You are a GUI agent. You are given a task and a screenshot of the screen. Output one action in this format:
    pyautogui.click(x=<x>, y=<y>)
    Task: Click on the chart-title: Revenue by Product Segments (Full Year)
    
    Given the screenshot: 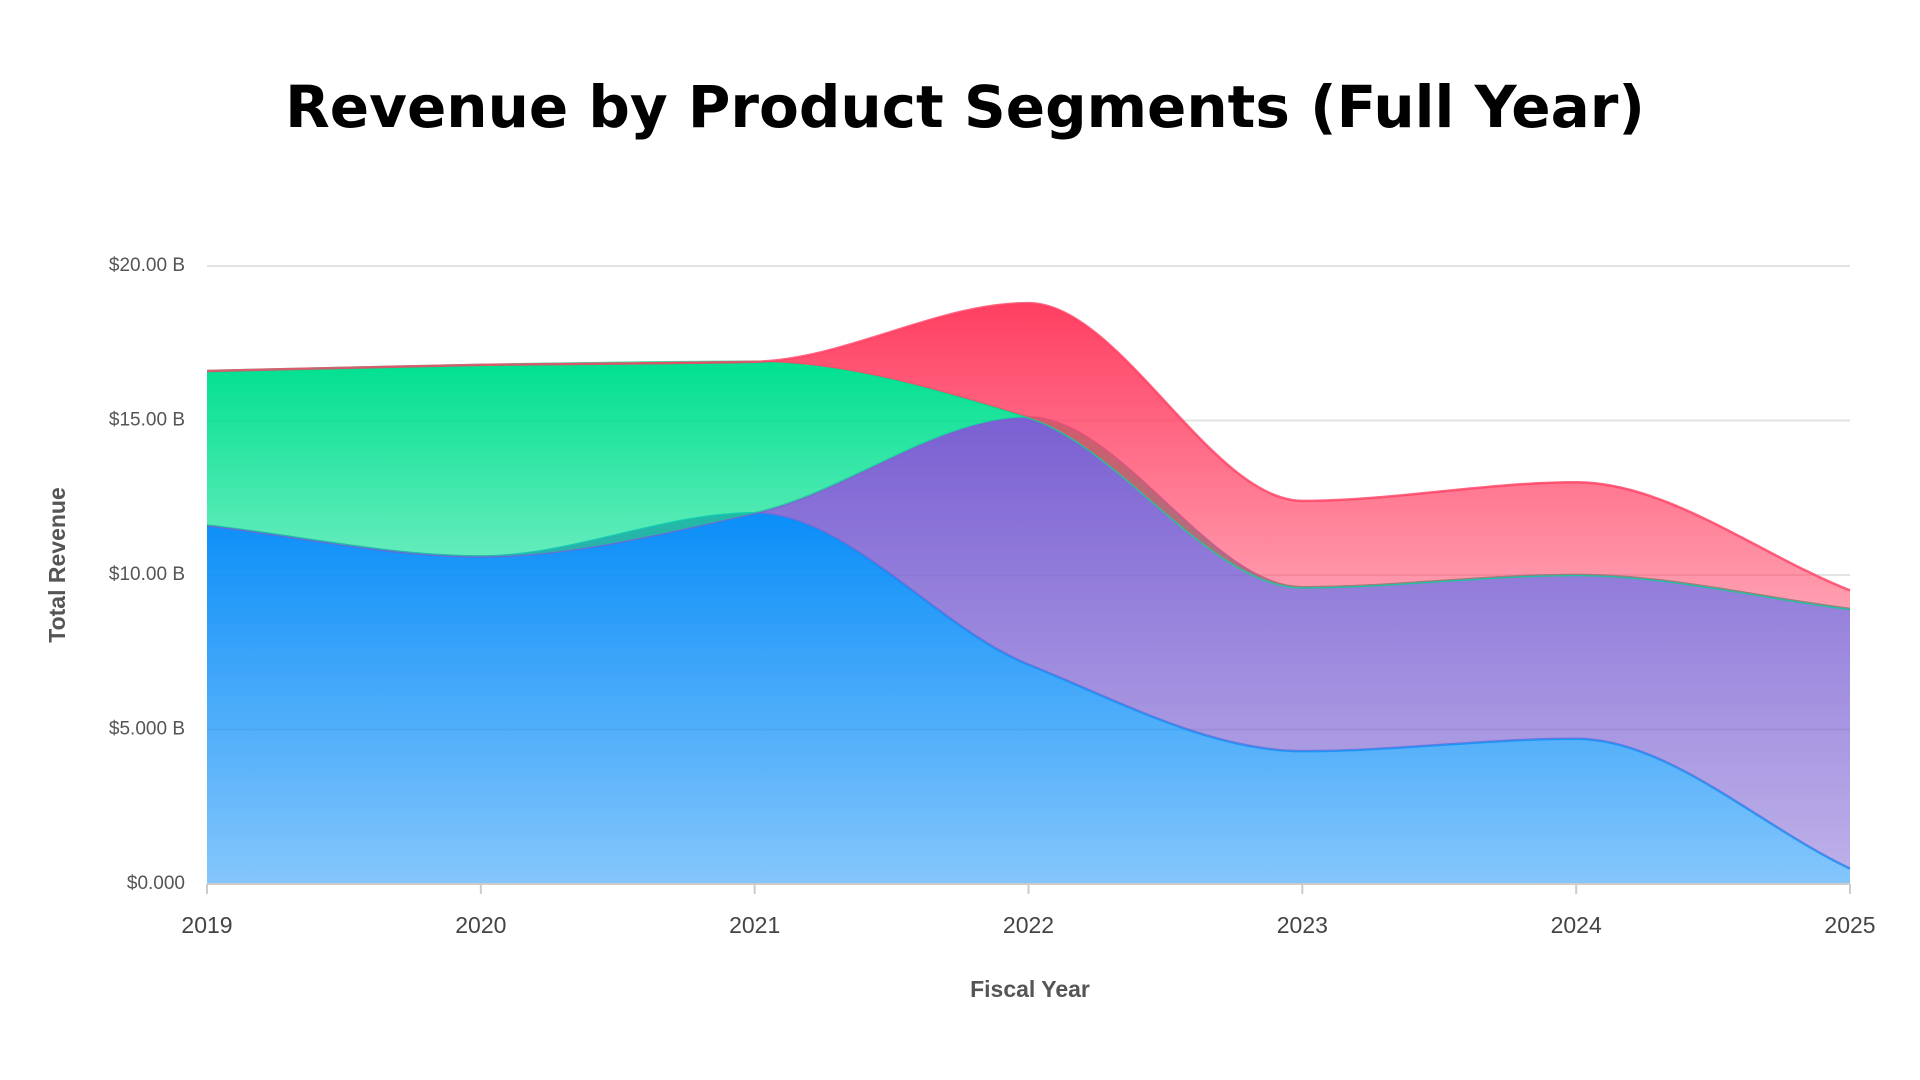 What is the action you would take?
    pyautogui.click(x=965, y=107)
    